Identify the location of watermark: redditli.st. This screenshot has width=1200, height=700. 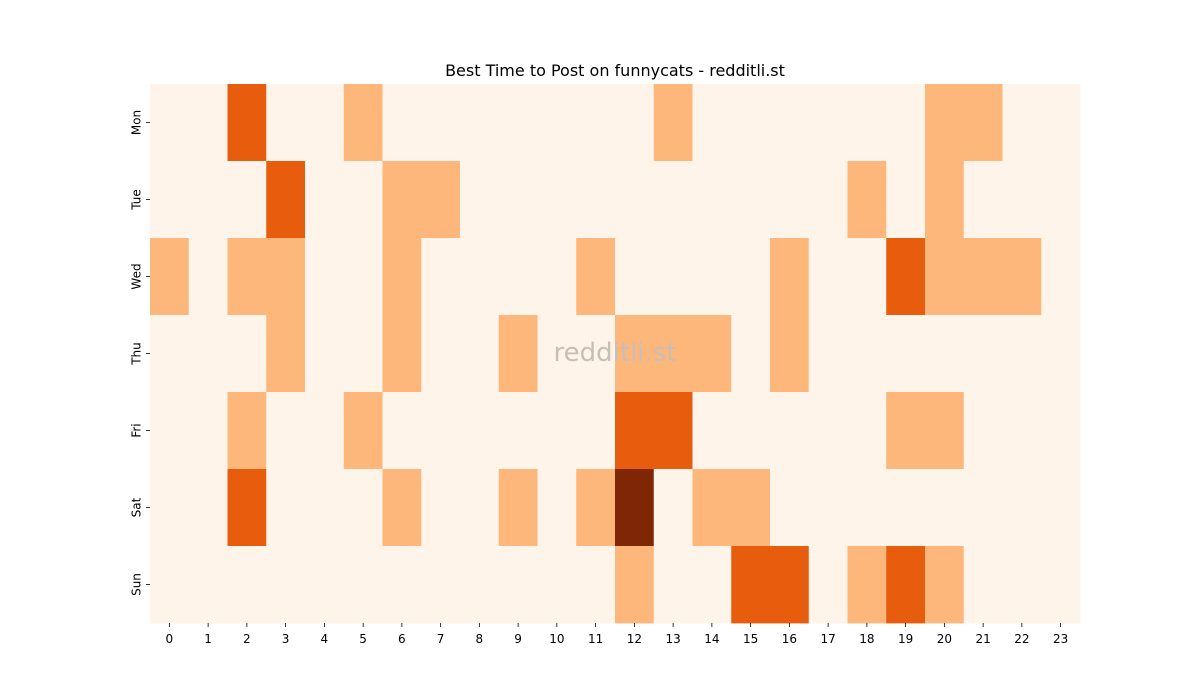
(615, 353).